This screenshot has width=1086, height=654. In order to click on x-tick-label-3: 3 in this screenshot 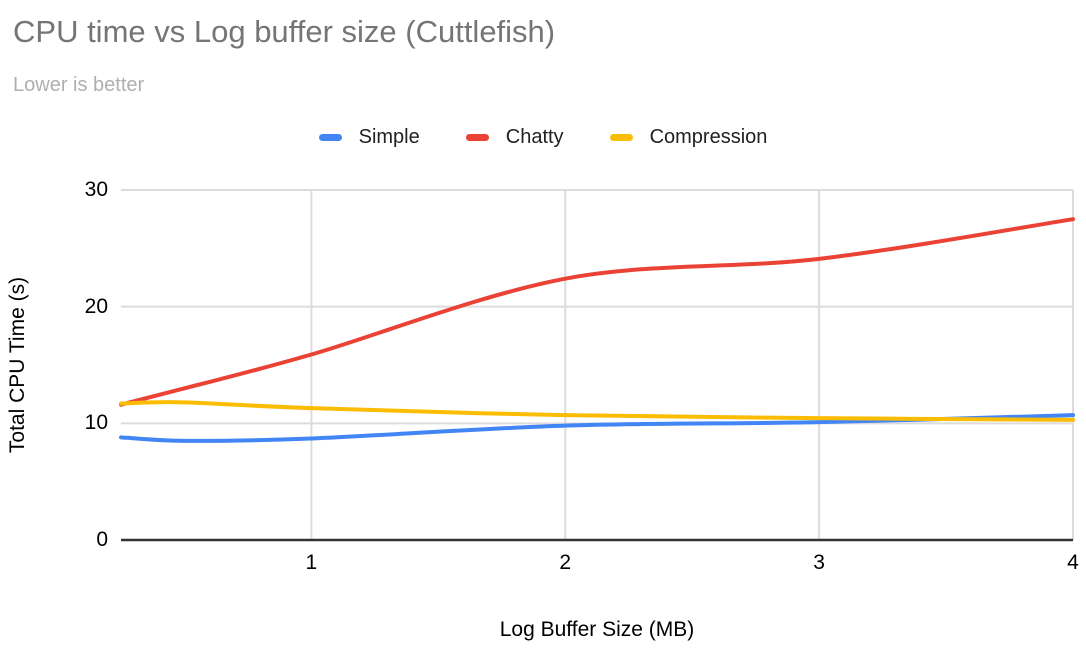, I will do `click(819, 562)`.